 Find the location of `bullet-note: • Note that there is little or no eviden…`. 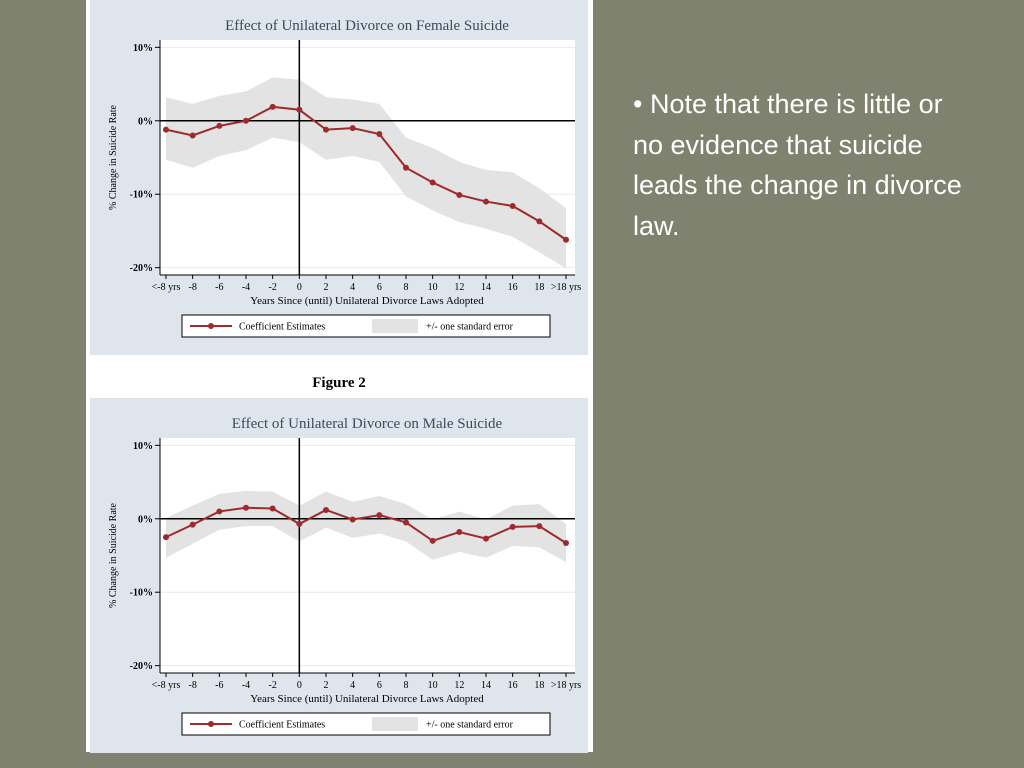

bullet-note: • Note that there is little or no eviden… is located at coordinates (797, 165).